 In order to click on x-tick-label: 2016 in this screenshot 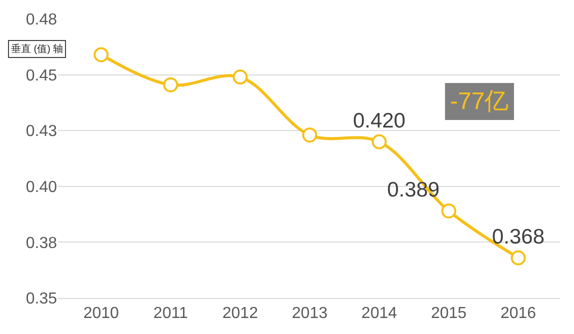, I will do `click(518, 313)`.